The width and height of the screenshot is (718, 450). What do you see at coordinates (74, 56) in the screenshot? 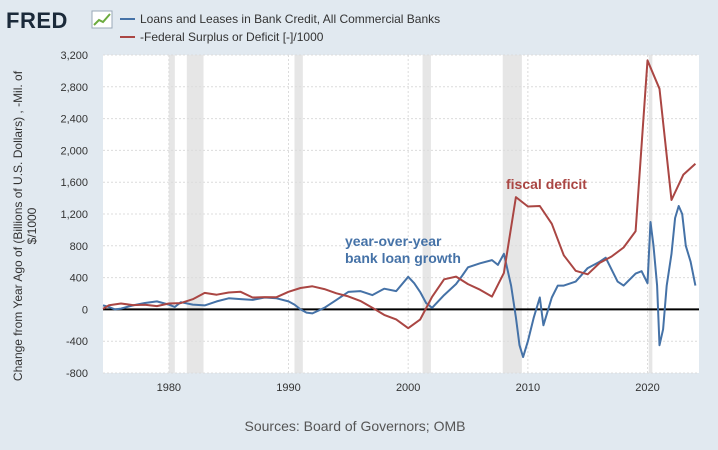
I see `y-tick-label: 3,200` at bounding box center [74, 56].